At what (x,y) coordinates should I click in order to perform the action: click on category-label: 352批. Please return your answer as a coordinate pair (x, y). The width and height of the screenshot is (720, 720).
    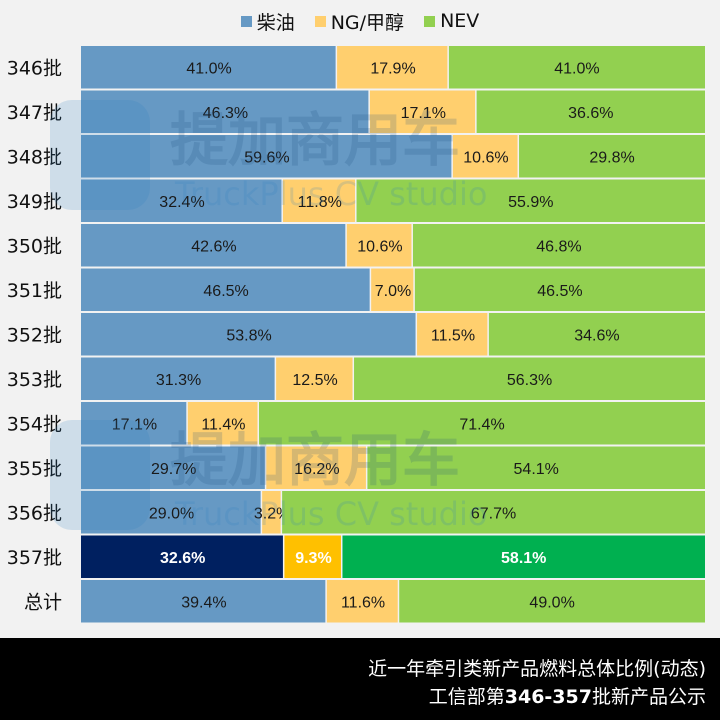
    Looking at the image, I should click on (34, 335).